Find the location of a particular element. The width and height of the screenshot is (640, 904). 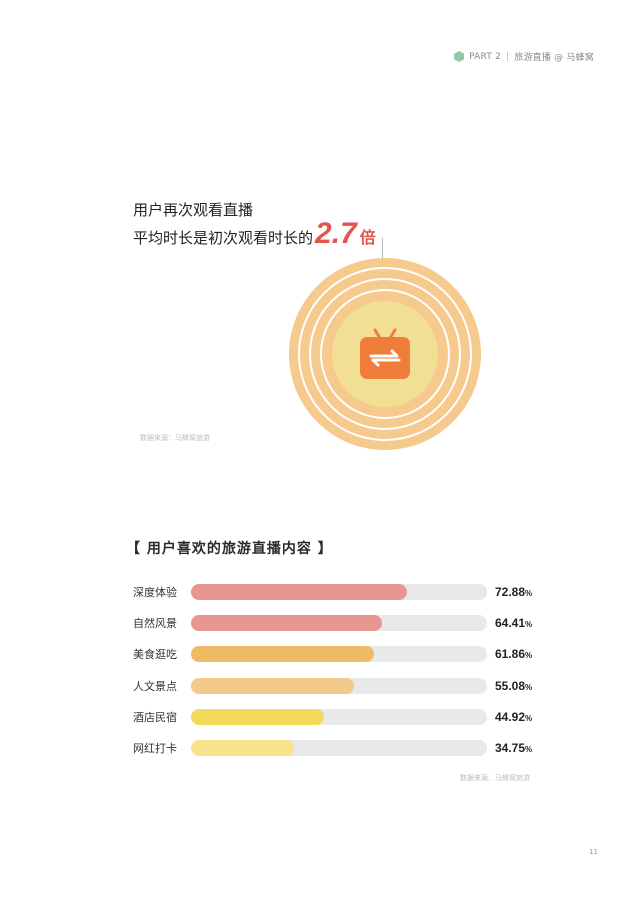

bar-value-label: 61.86% is located at coordinates (514, 654).